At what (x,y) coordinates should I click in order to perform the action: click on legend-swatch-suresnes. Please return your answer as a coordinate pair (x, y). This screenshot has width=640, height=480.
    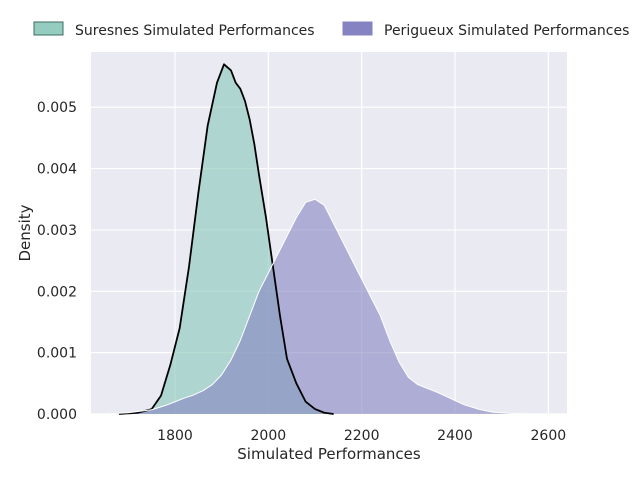
    Looking at the image, I should click on (48, 28).